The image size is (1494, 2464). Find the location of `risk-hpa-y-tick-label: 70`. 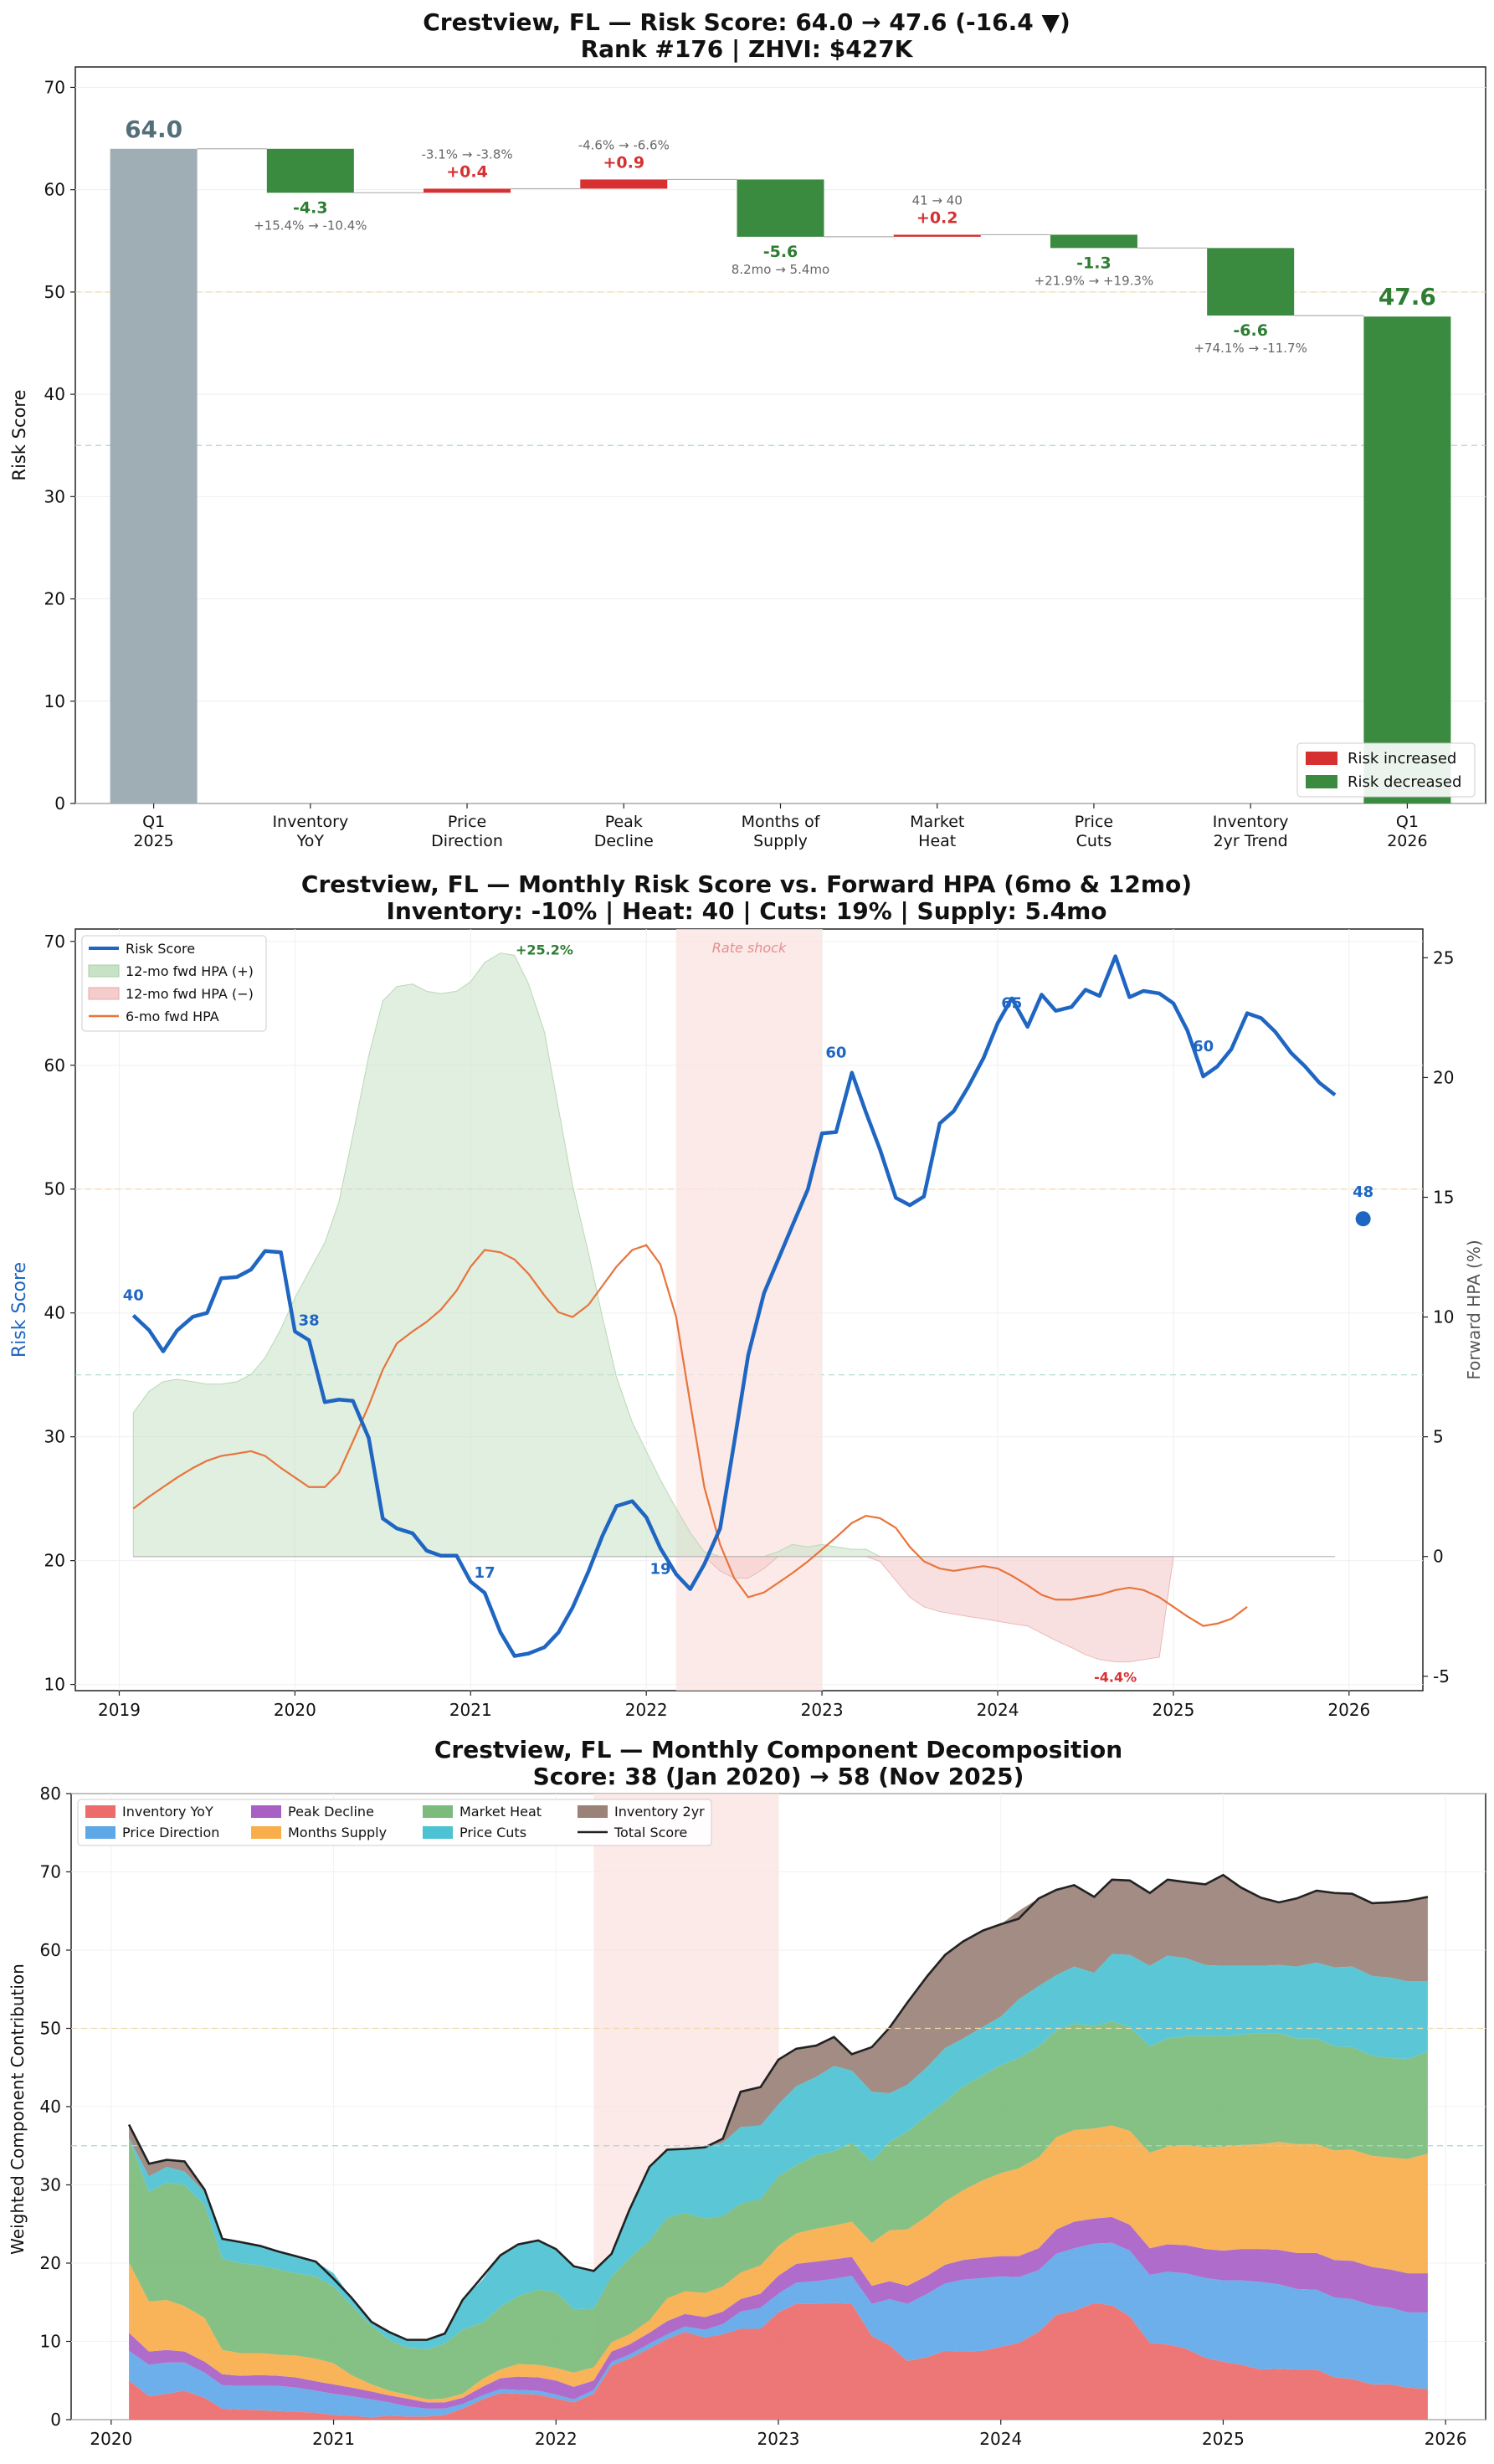

risk-hpa-y-tick-label: 70 is located at coordinates (54, 942).